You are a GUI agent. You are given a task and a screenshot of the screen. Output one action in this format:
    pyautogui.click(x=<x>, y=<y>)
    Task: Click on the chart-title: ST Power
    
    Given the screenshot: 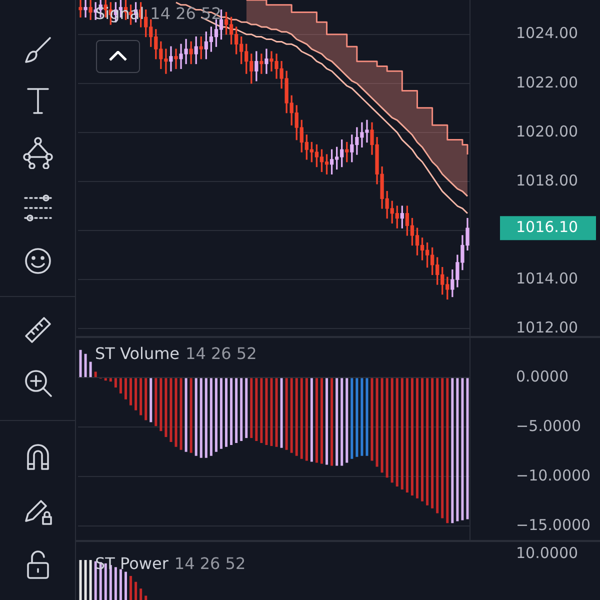 What is the action you would take?
    pyautogui.click(x=131, y=563)
    